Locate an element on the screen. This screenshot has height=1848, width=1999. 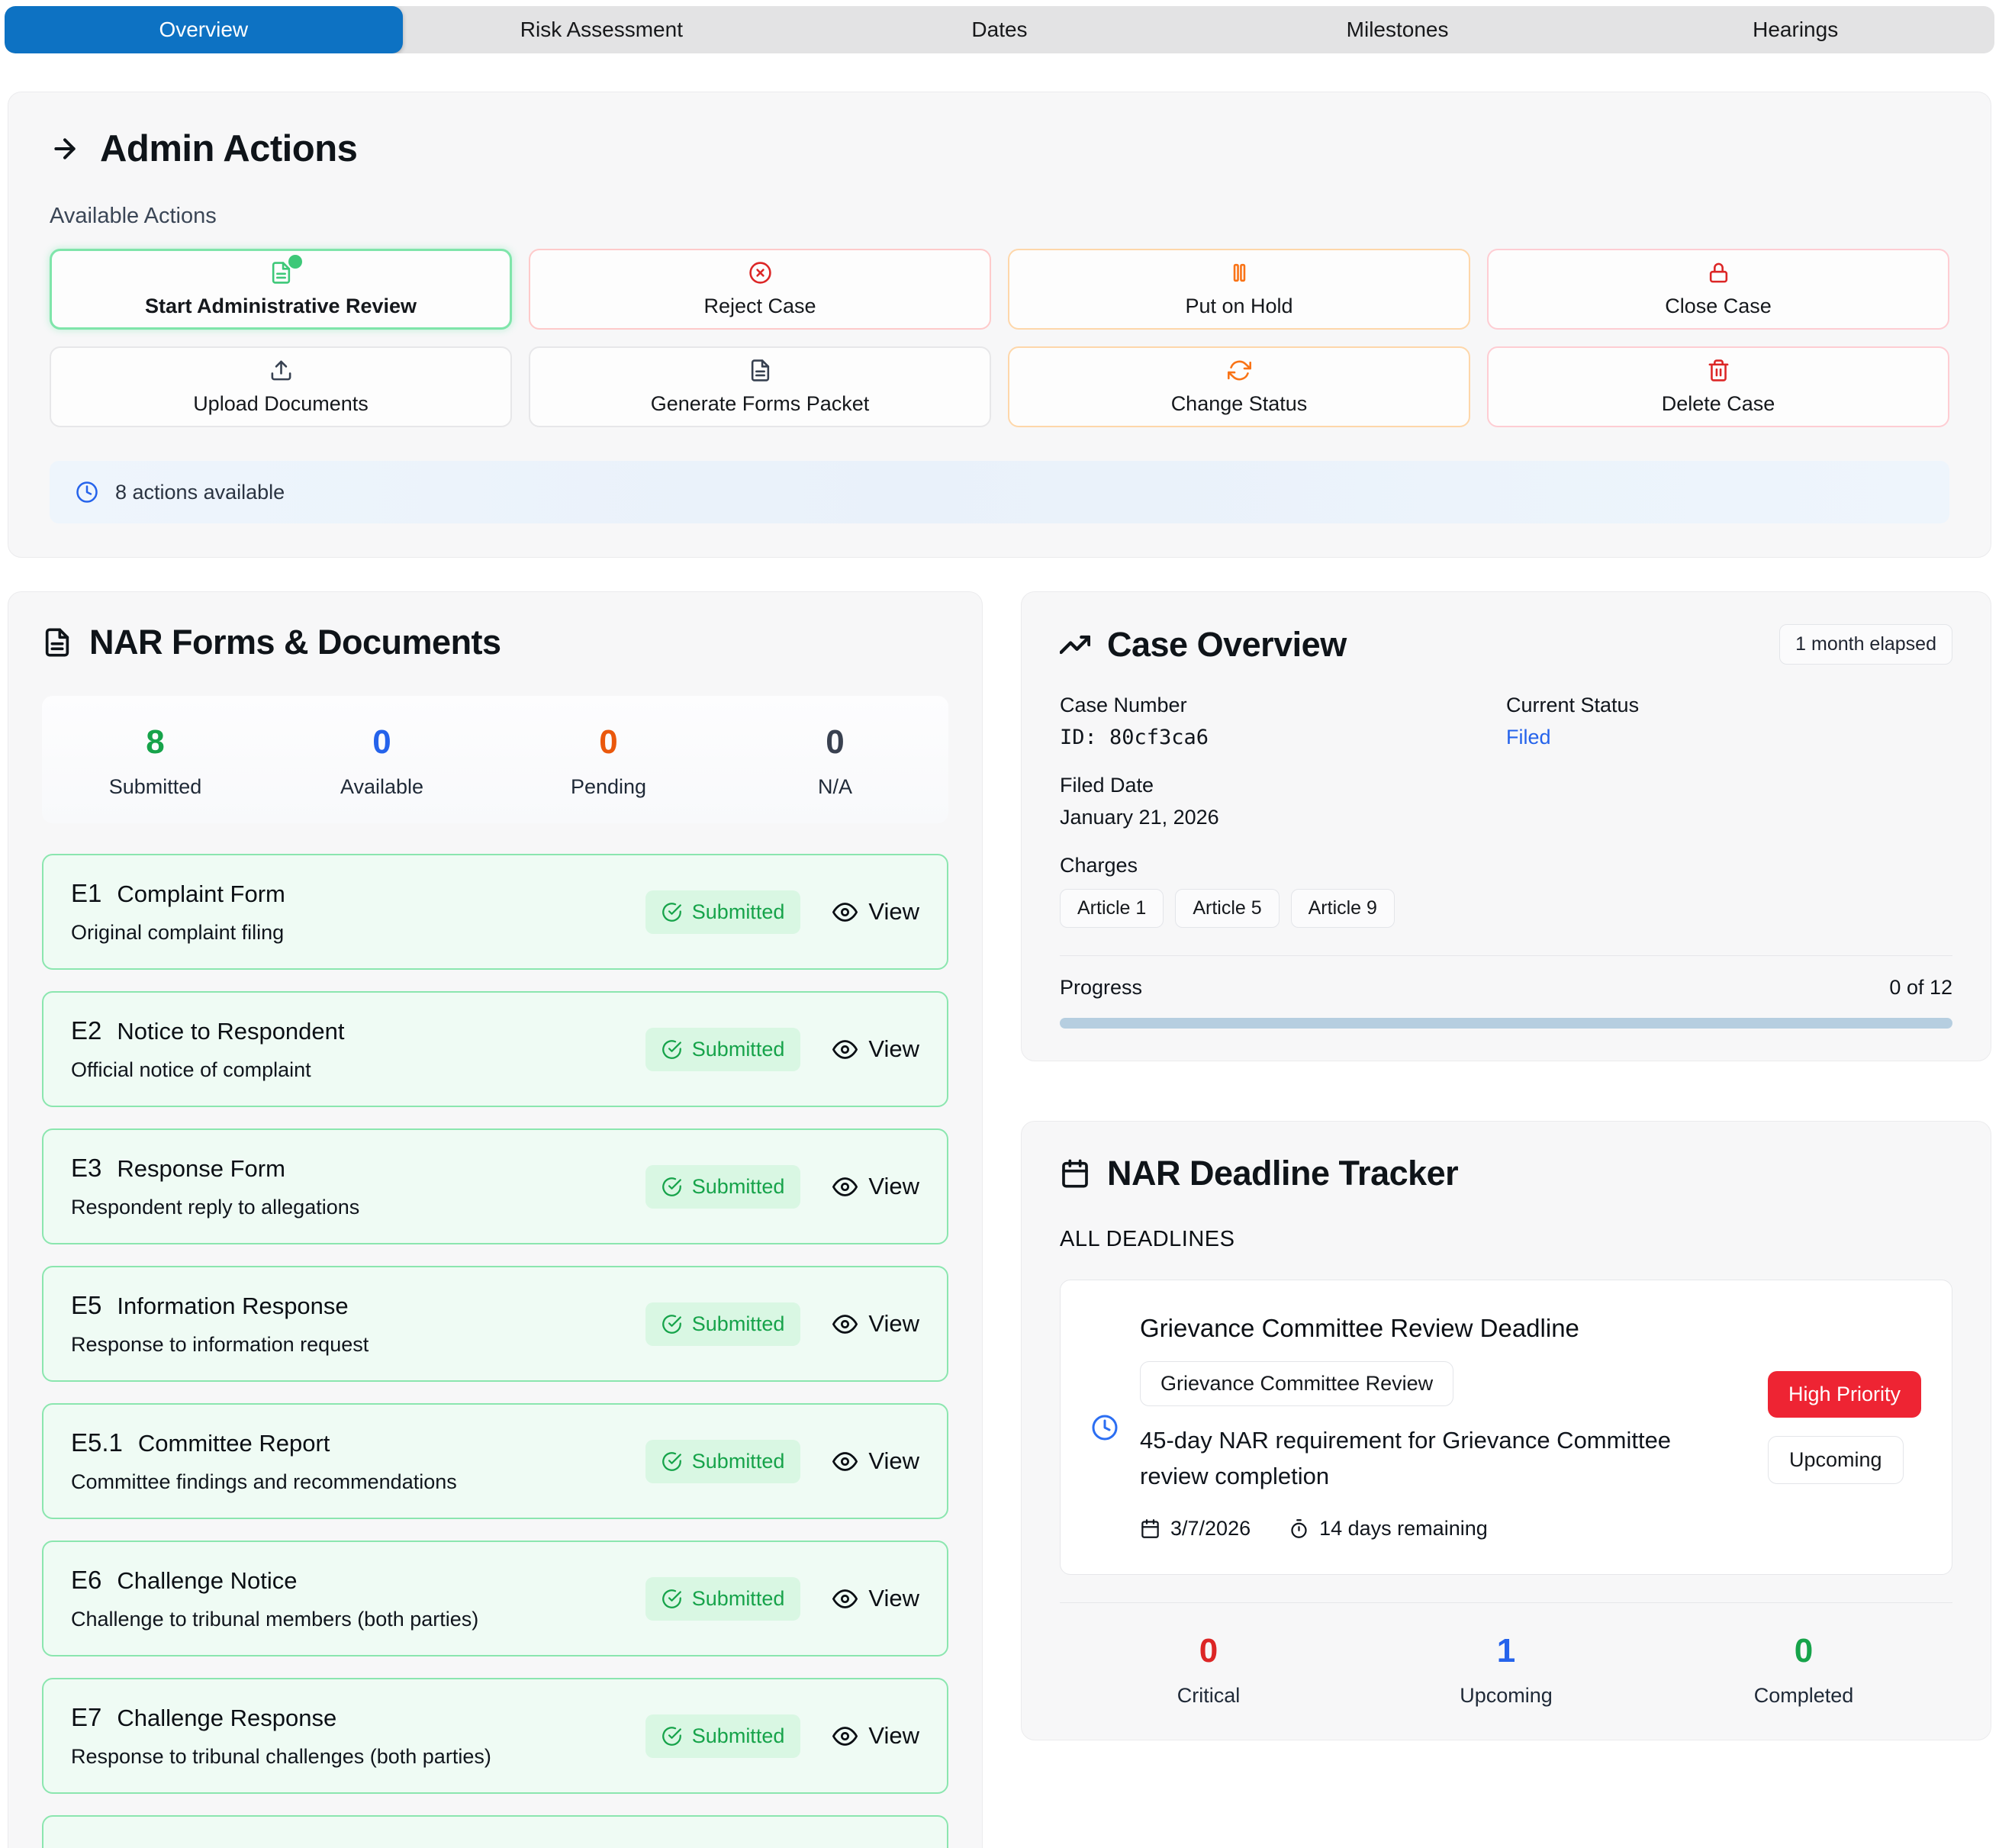
case-overview-title: Case Overview is located at coordinates (1227, 644).